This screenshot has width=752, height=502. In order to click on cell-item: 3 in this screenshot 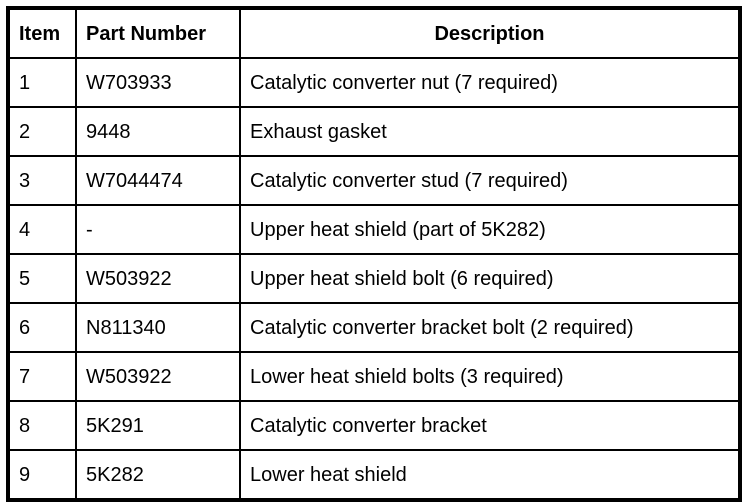, I will do `click(42, 180)`.